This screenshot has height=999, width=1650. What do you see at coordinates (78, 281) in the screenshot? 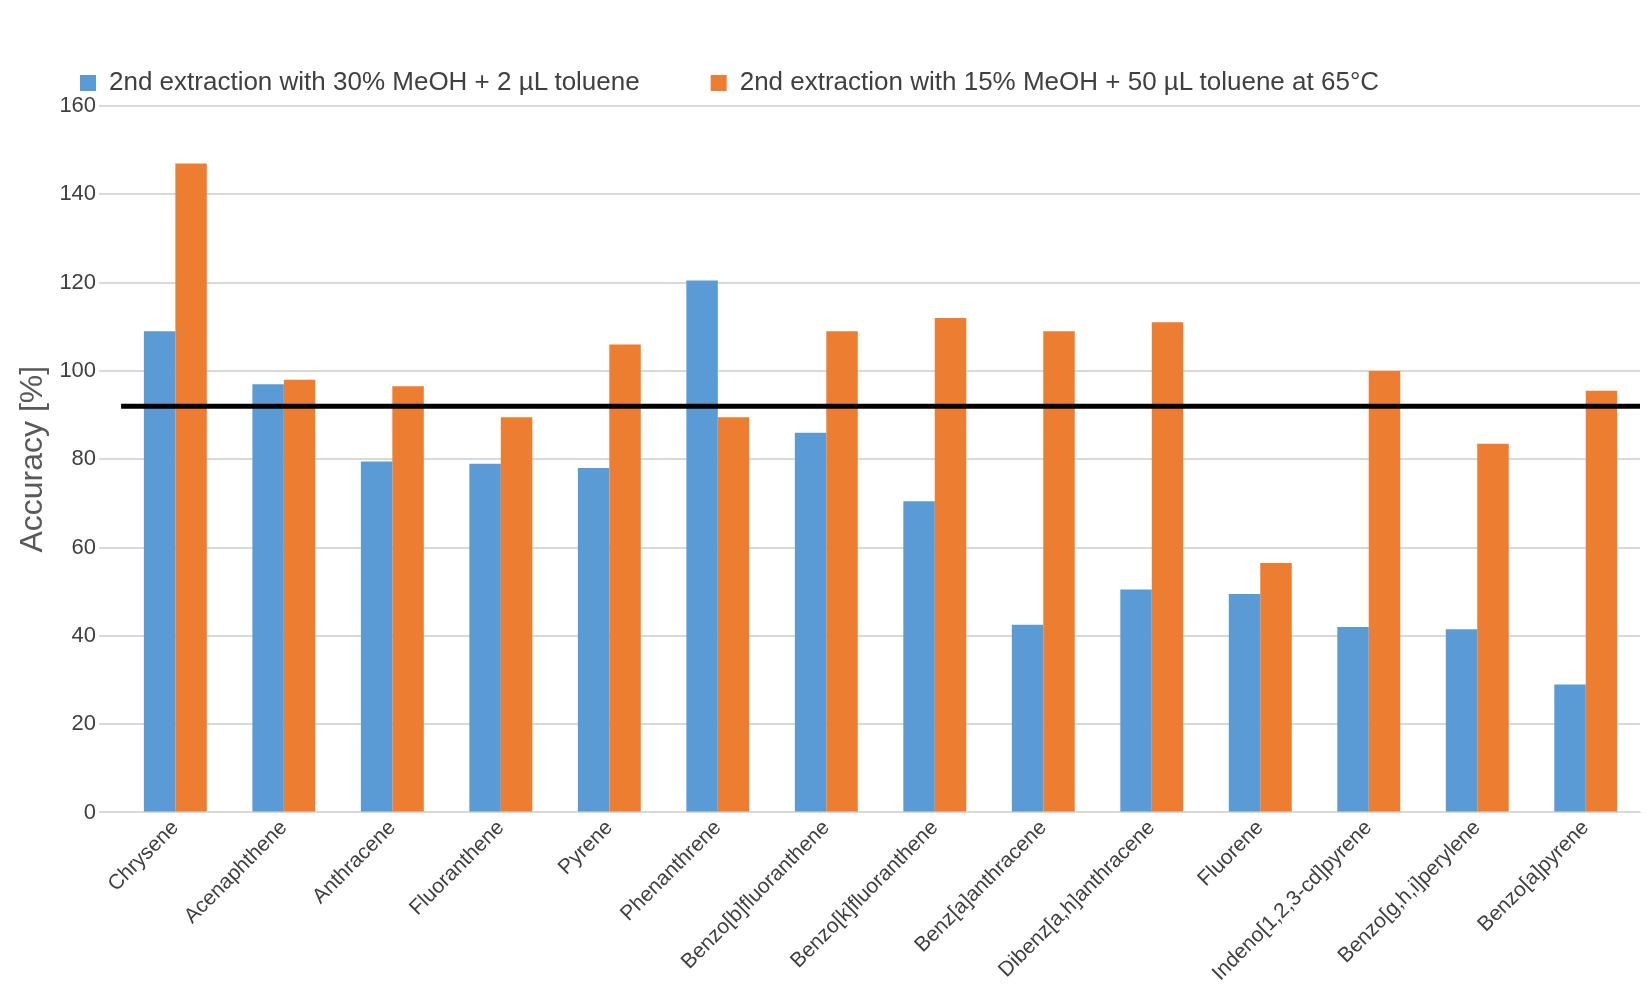
I see `y-tick-label: 120` at bounding box center [78, 281].